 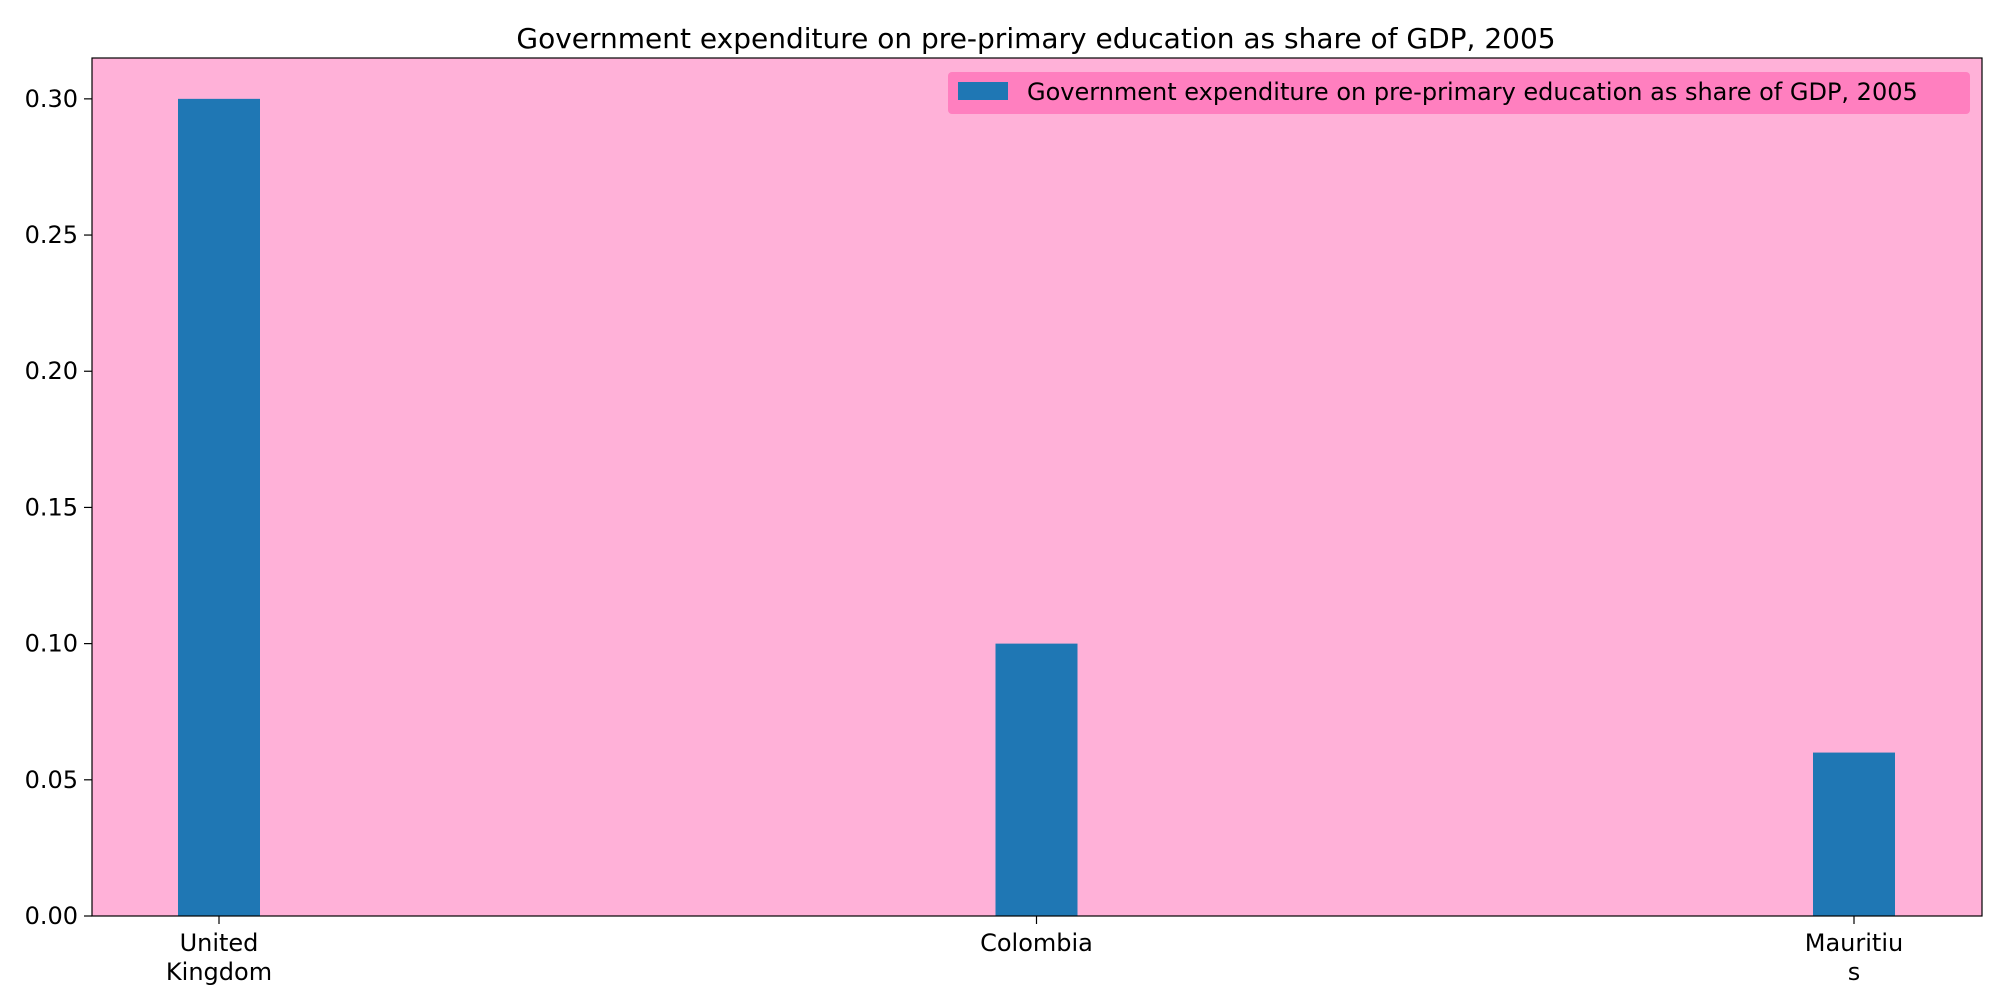 What do you see at coordinates (51, 371) in the screenshot?
I see `y-tick-label: 0.20` at bounding box center [51, 371].